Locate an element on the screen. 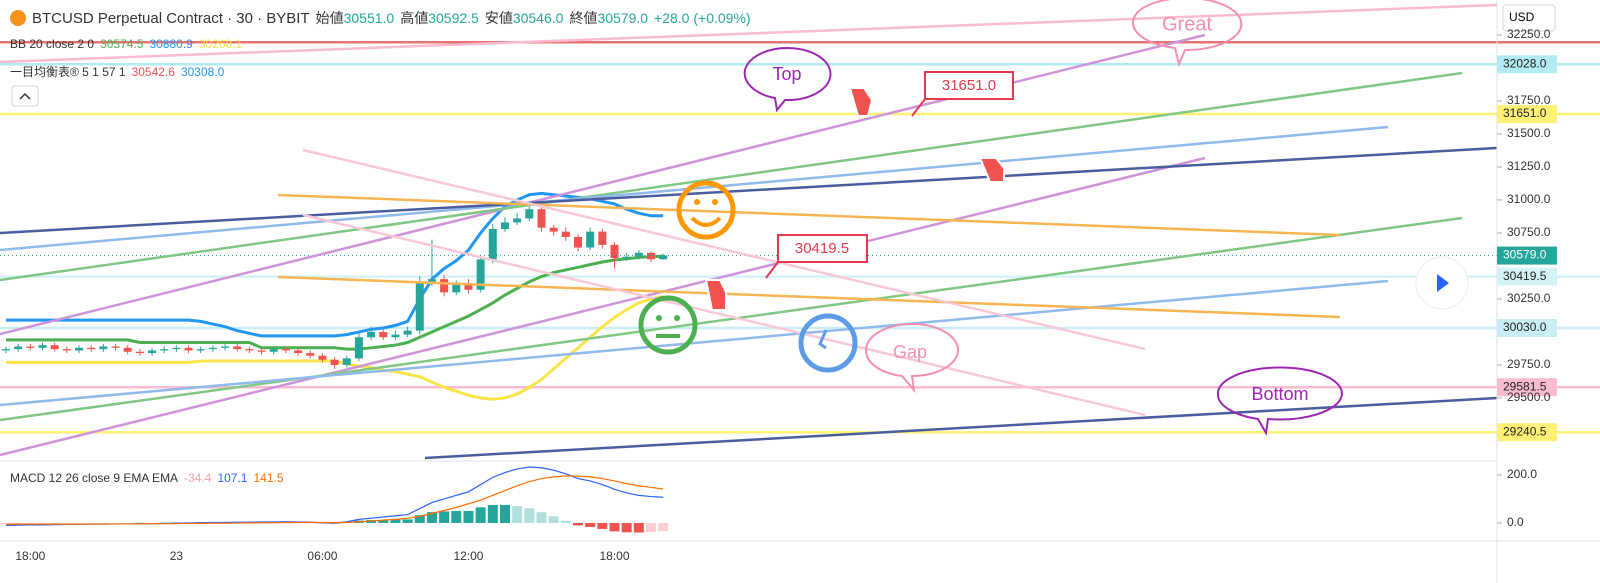  y-tick-label: 31750.0 is located at coordinates (1529, 100).